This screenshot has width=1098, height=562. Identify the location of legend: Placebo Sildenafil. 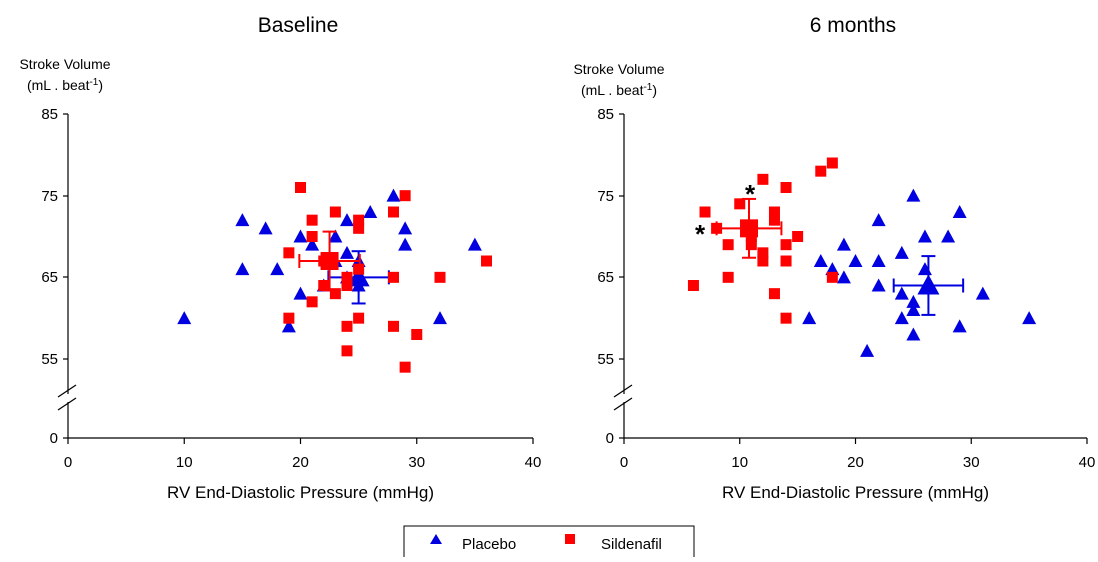
(549, 542).